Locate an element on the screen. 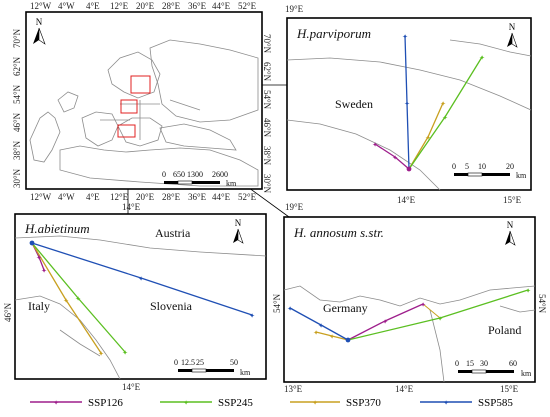 This screenshot has height=417, width=550. svg-text: 19°E is located at coordinates (294, 207).